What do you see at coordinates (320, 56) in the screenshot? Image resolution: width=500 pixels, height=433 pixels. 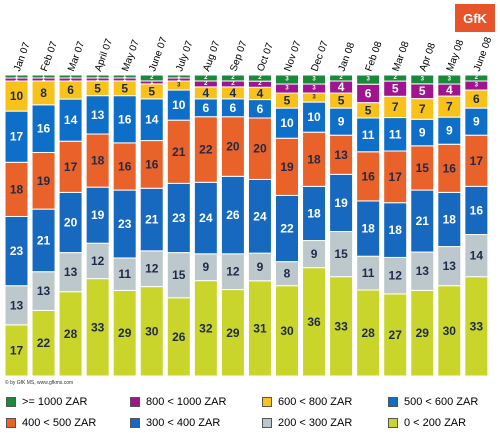 I see `x-tick-label: Dec 07` at bounding box center [320, 56].